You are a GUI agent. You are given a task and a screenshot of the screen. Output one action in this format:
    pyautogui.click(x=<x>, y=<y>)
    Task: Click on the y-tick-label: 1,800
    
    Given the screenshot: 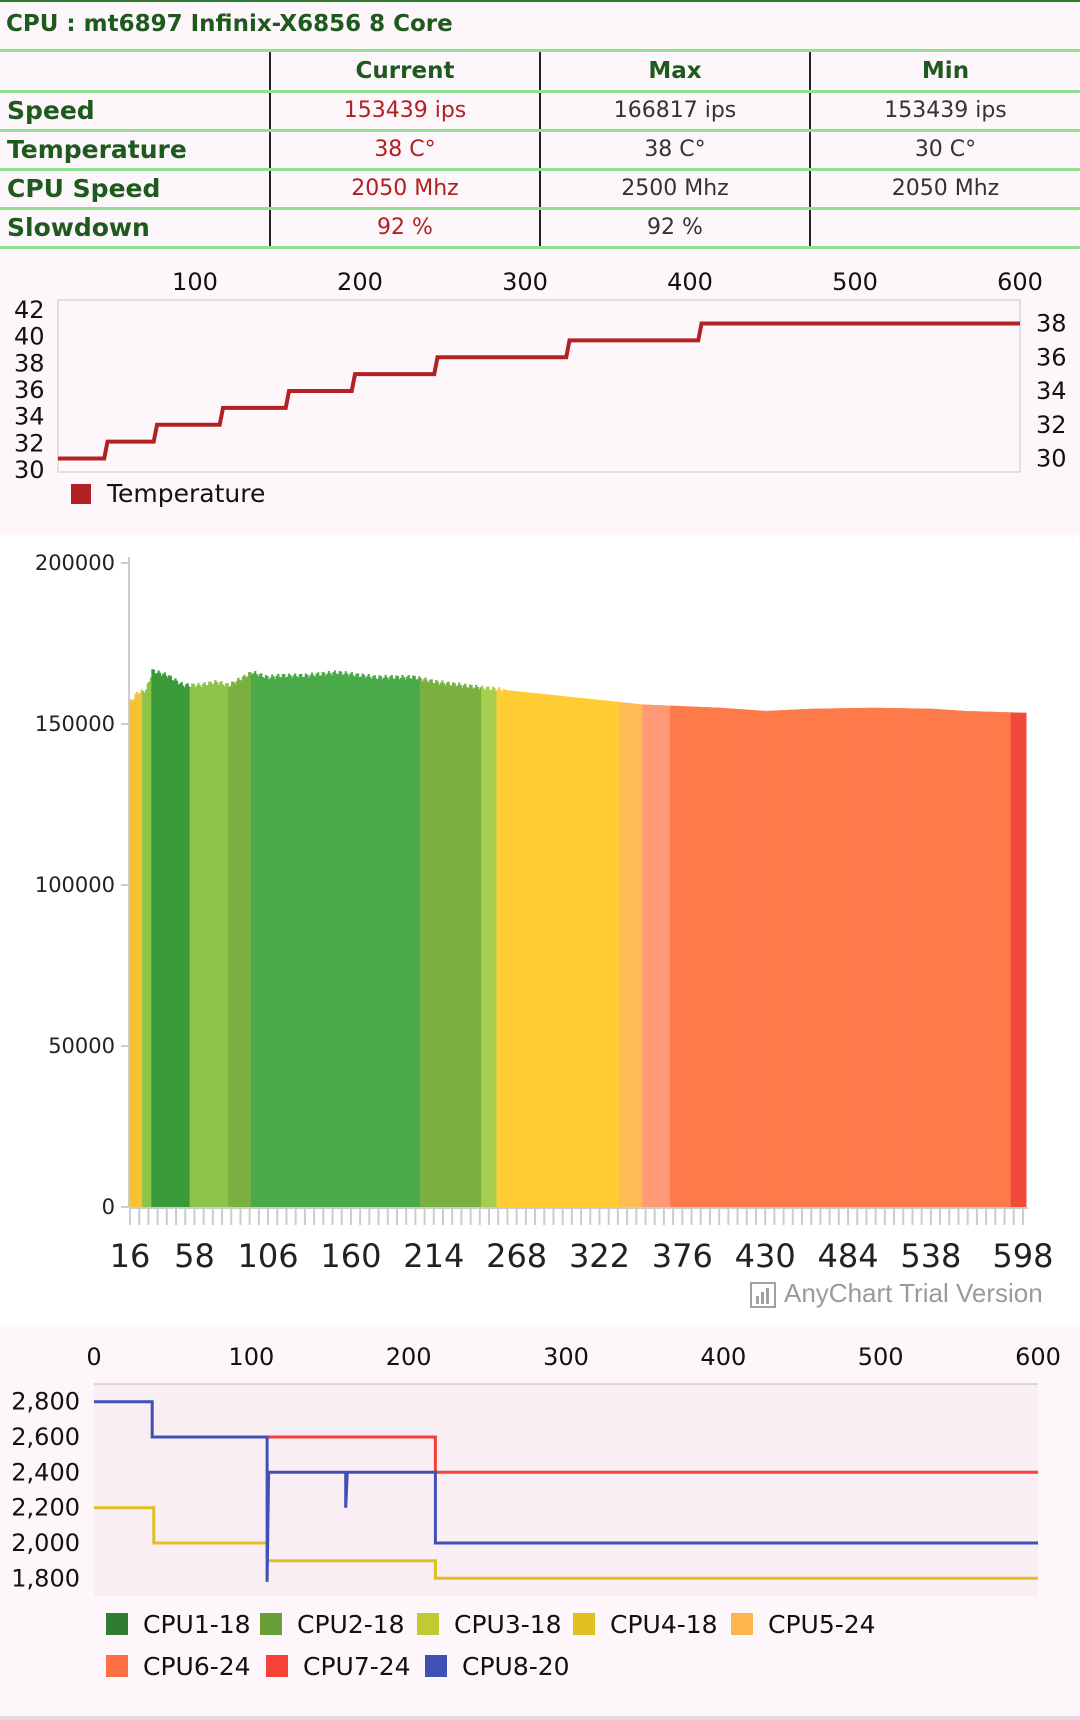 What is the action you would take?
    pyautogui.click(x=45, y=1578)
    